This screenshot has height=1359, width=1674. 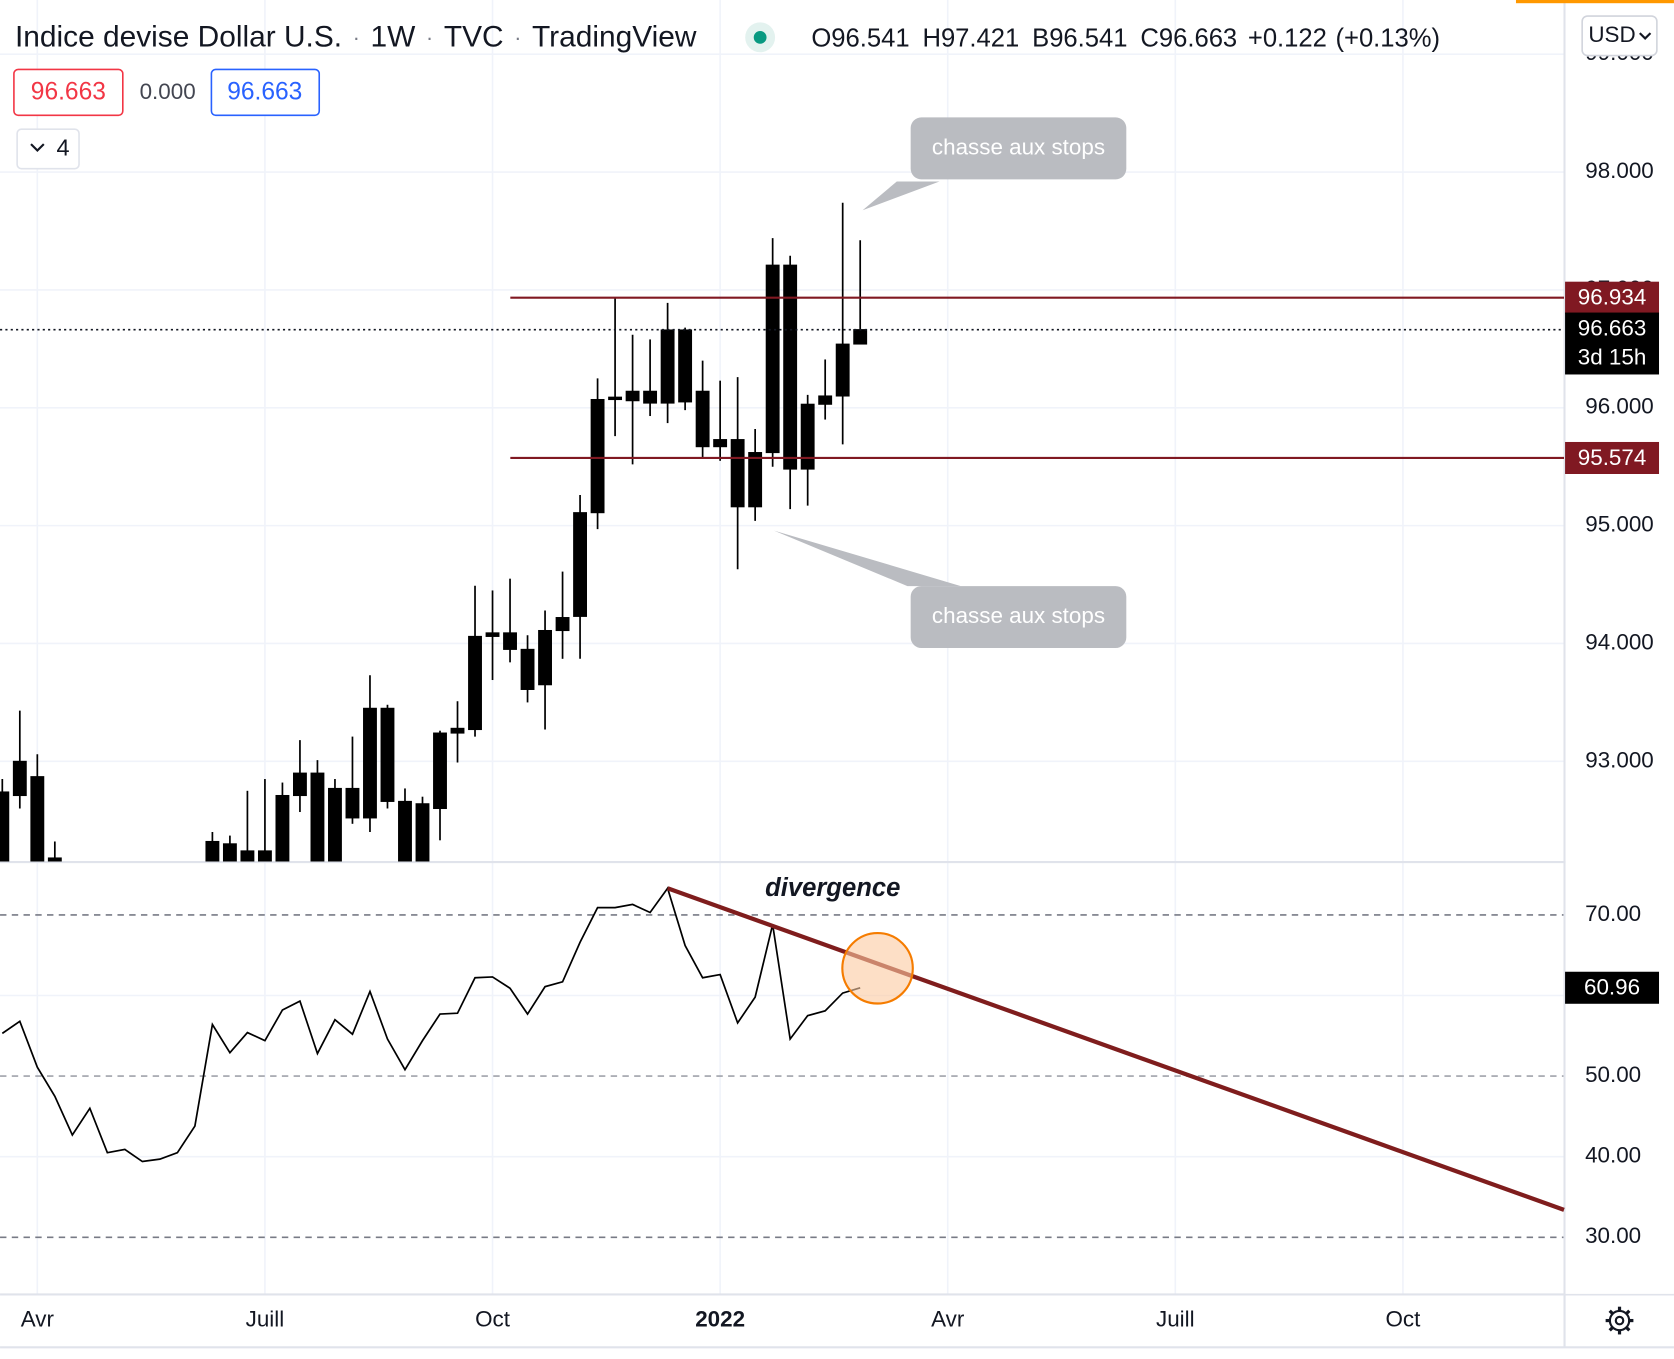 I want to click on level-price-label: 95.574, so click(x=1612, y=457).